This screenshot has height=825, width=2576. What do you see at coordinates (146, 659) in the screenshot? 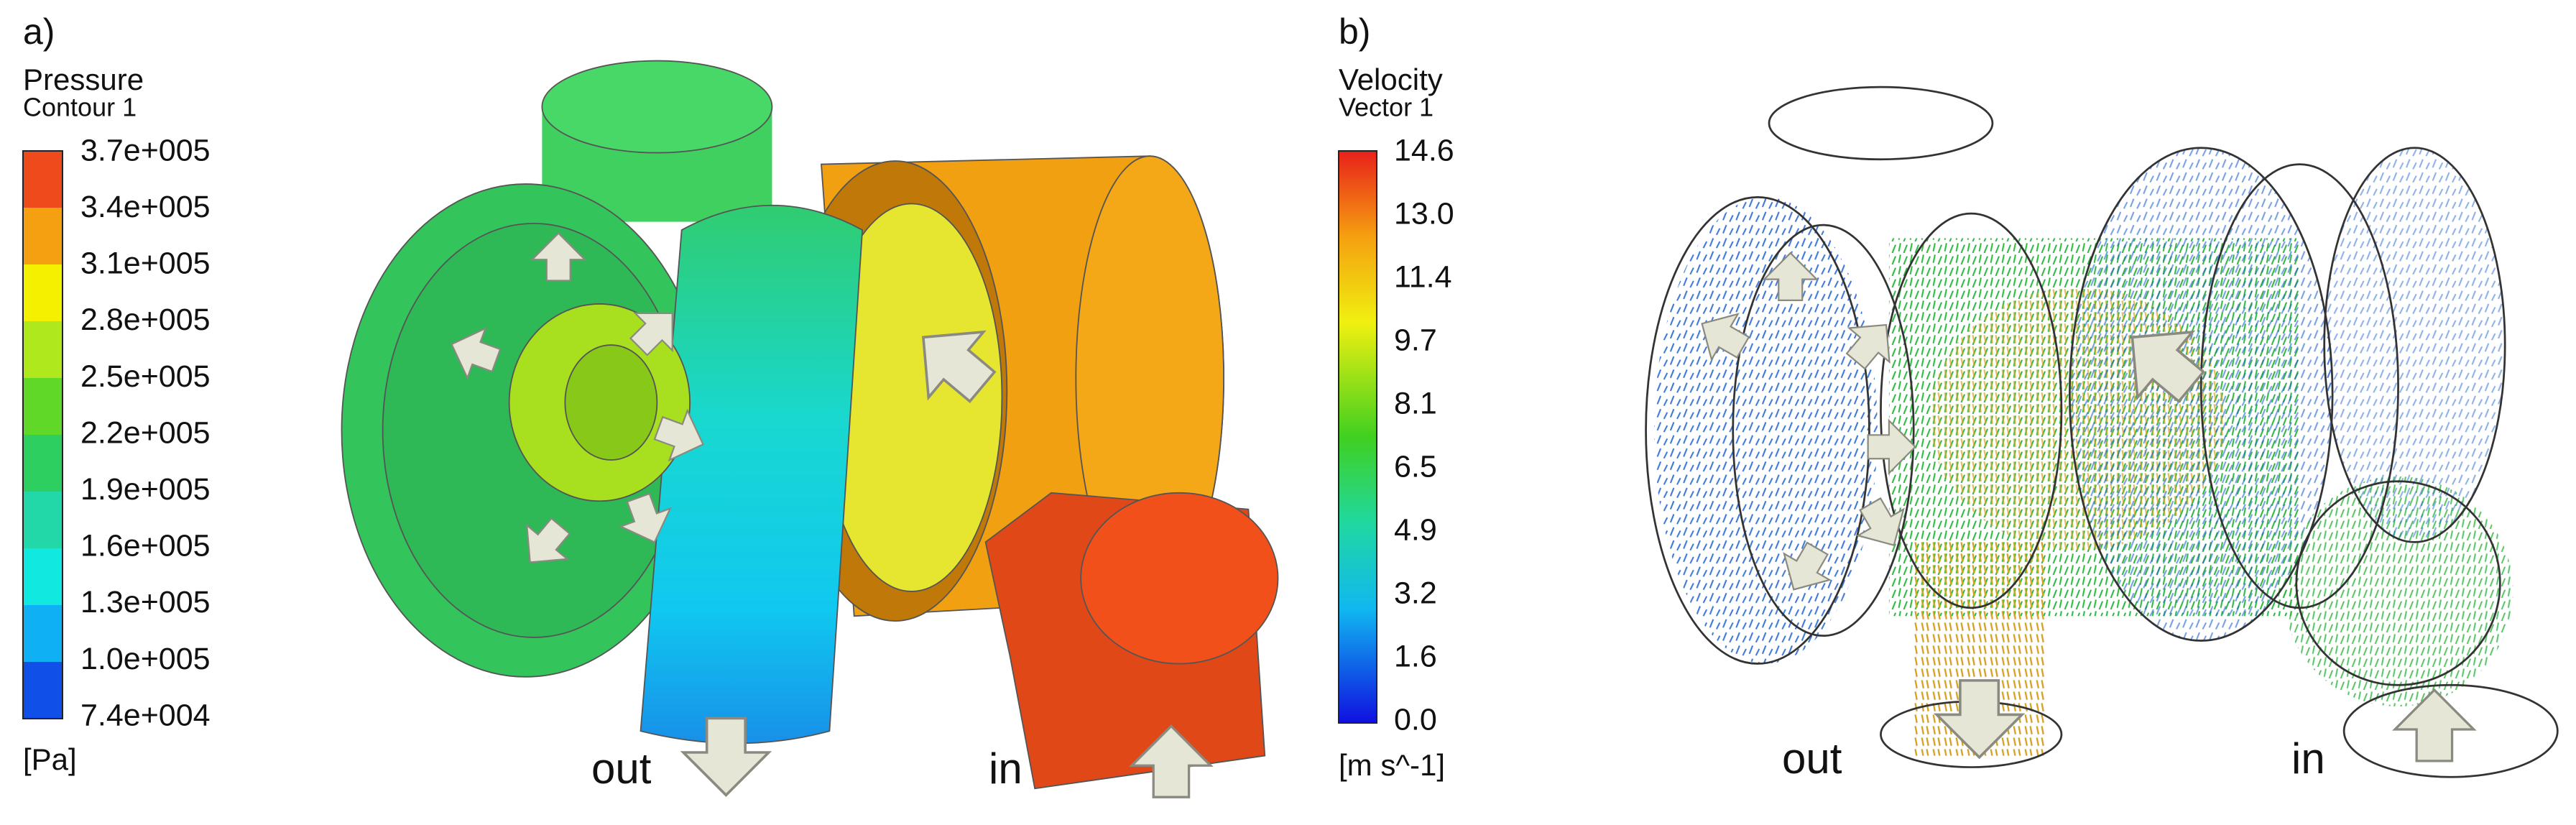
I see `tick-label: 1.0e+005` at bounding box center [146, 659].